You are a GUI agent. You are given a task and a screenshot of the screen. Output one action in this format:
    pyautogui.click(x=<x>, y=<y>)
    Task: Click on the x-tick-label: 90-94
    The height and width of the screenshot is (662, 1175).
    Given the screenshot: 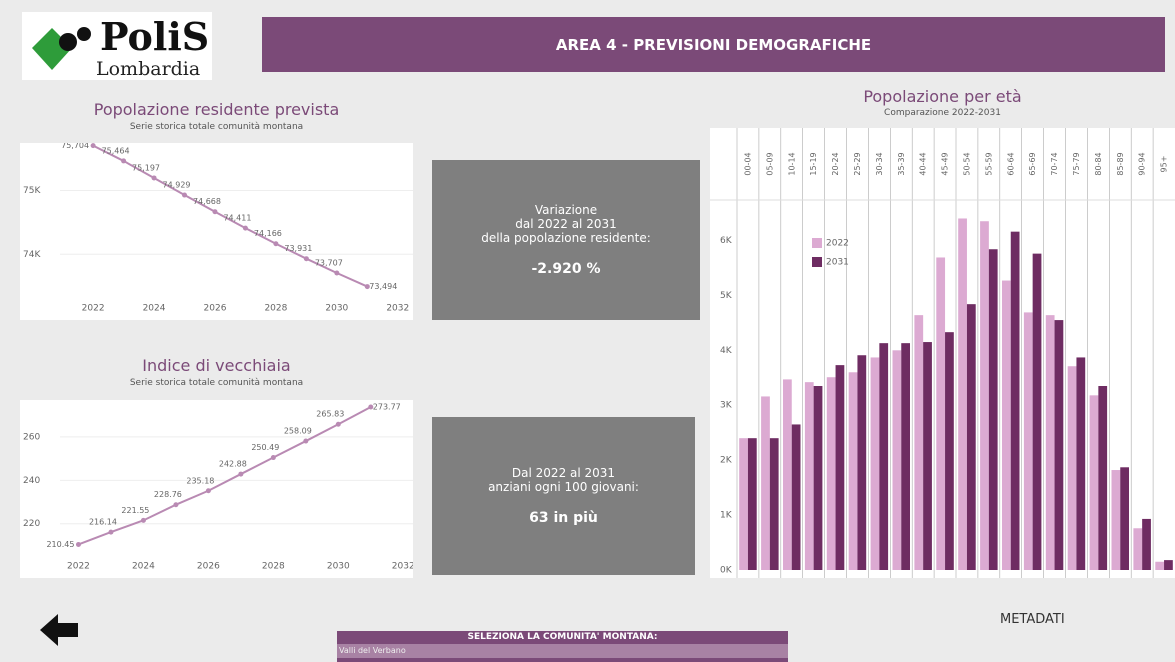 What is the action you would take?
    pyautogui.click(x=1142, y=163)
    